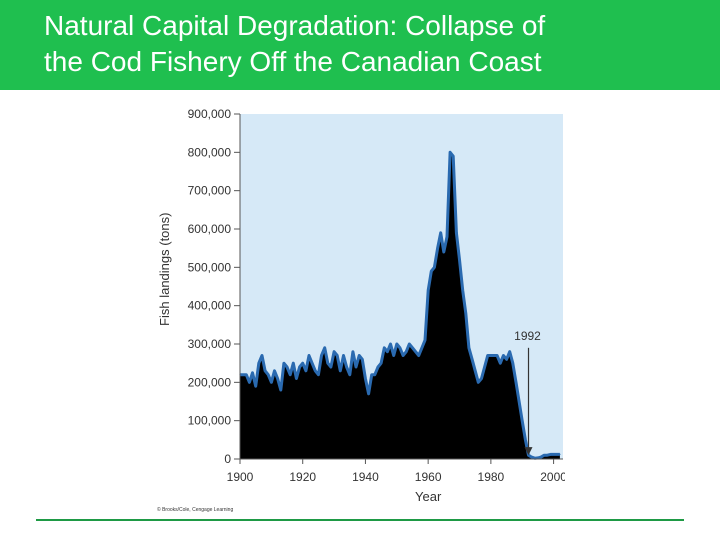  I want to click on x-tick-label: 1920, so click(302, 477).